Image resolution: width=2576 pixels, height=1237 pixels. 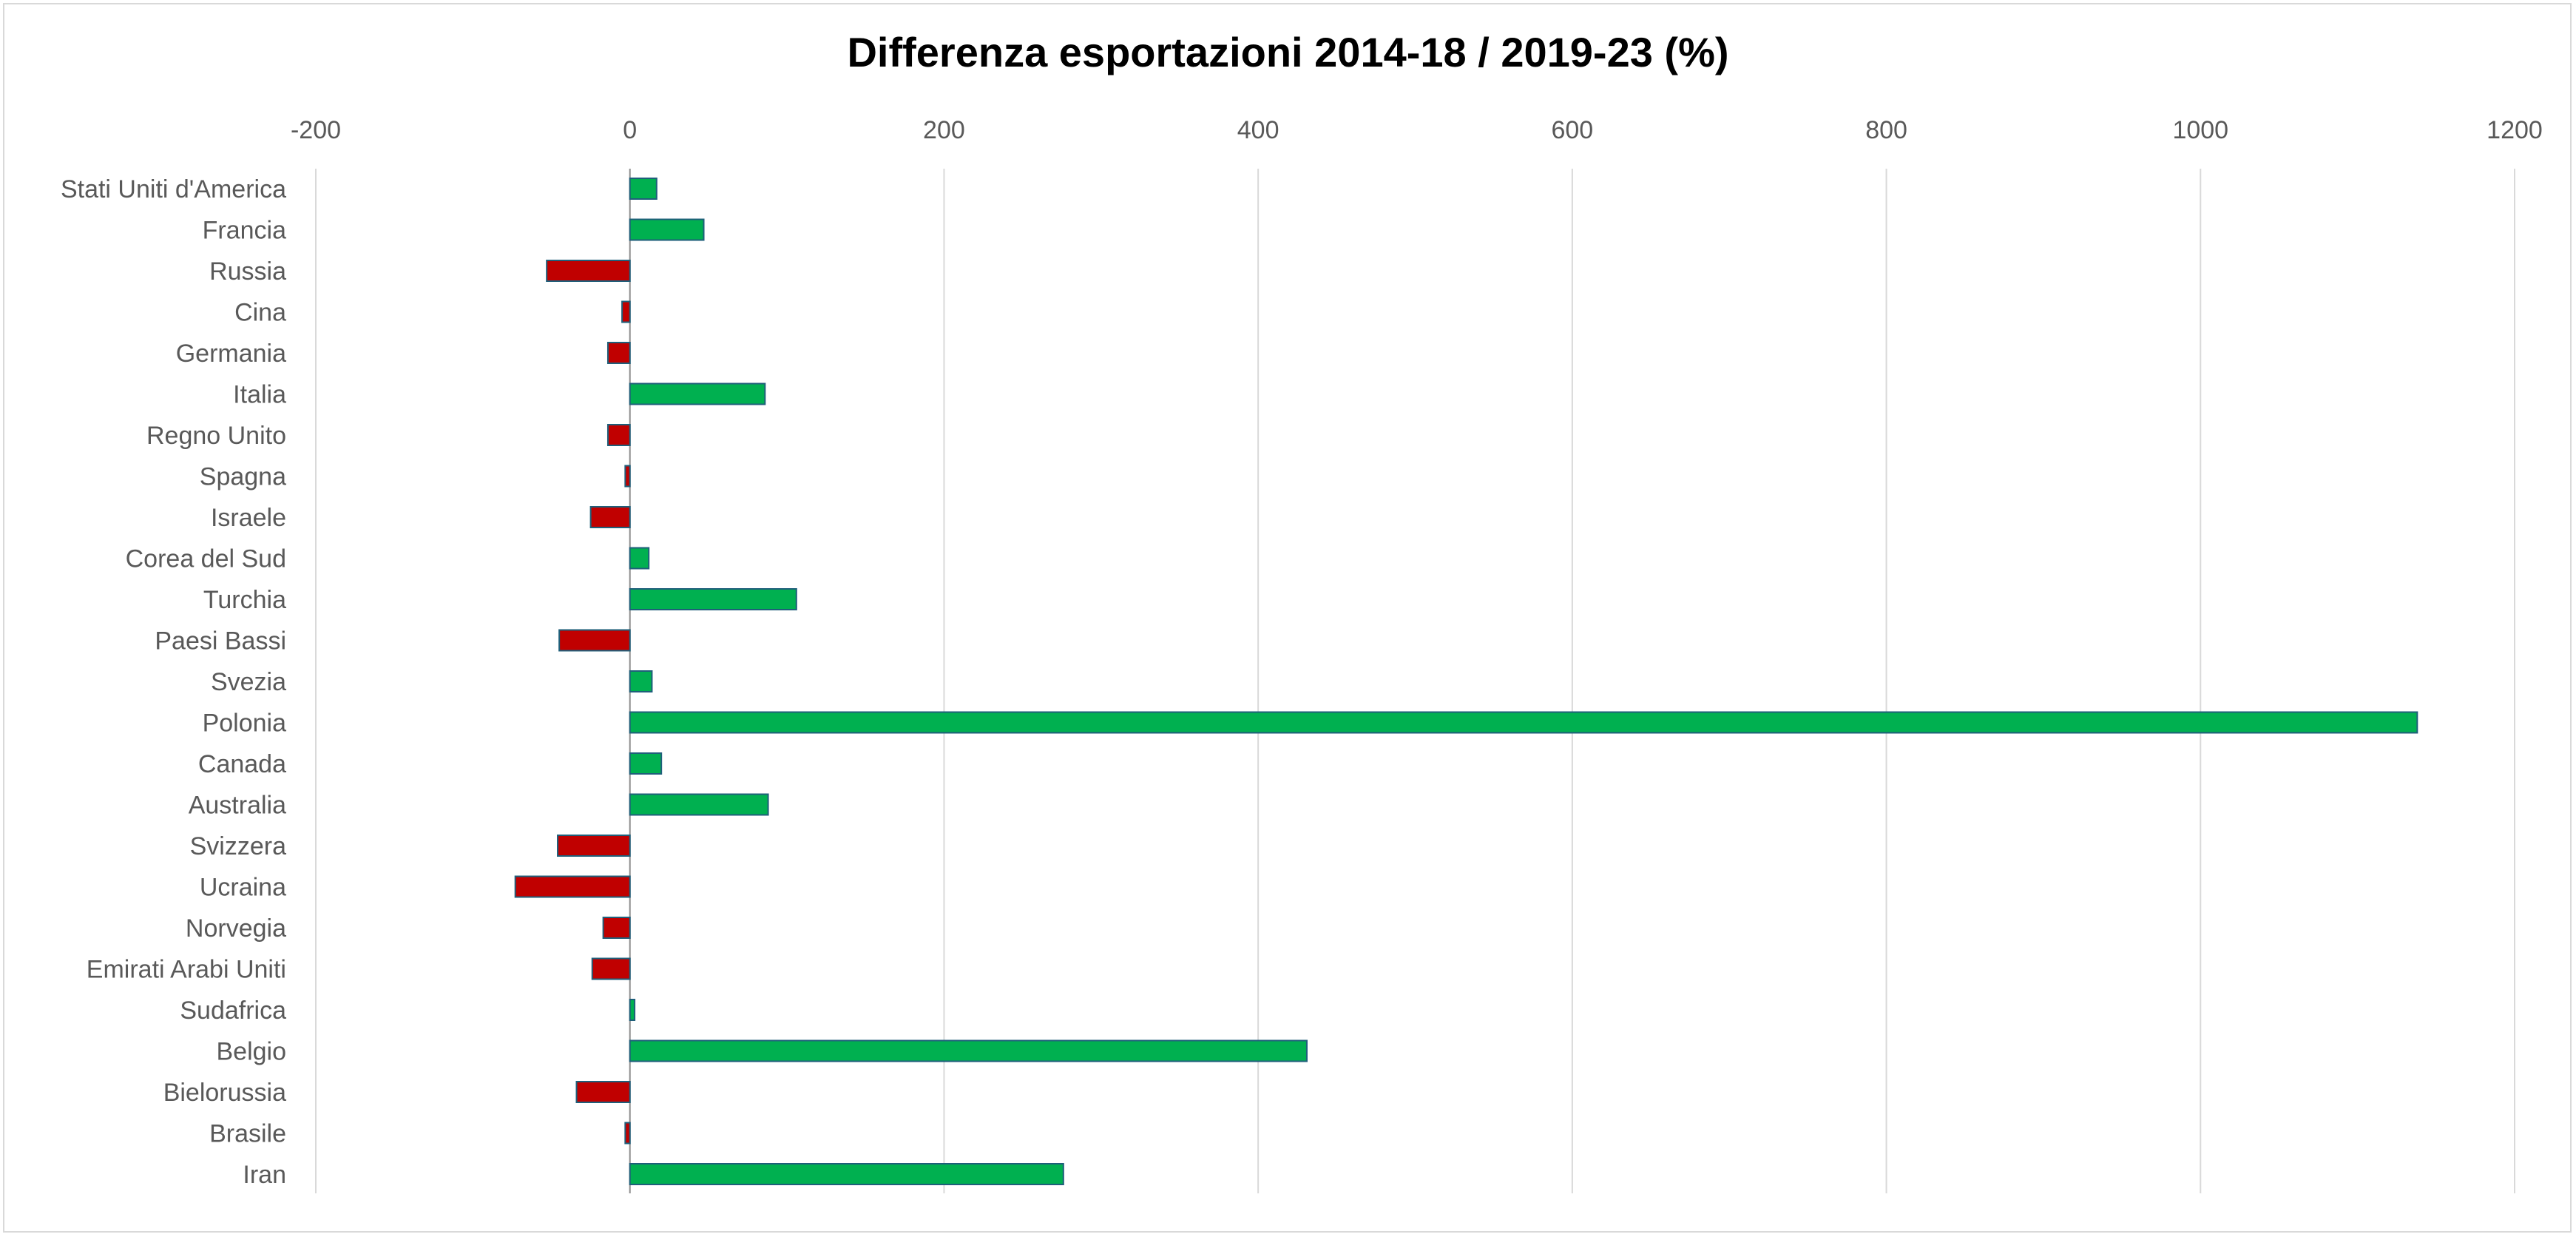 What do you see at coordinates (2200, 130) in the screenshot?
I see `x-tick-label: 1000` at bounding box center [2200, 130].